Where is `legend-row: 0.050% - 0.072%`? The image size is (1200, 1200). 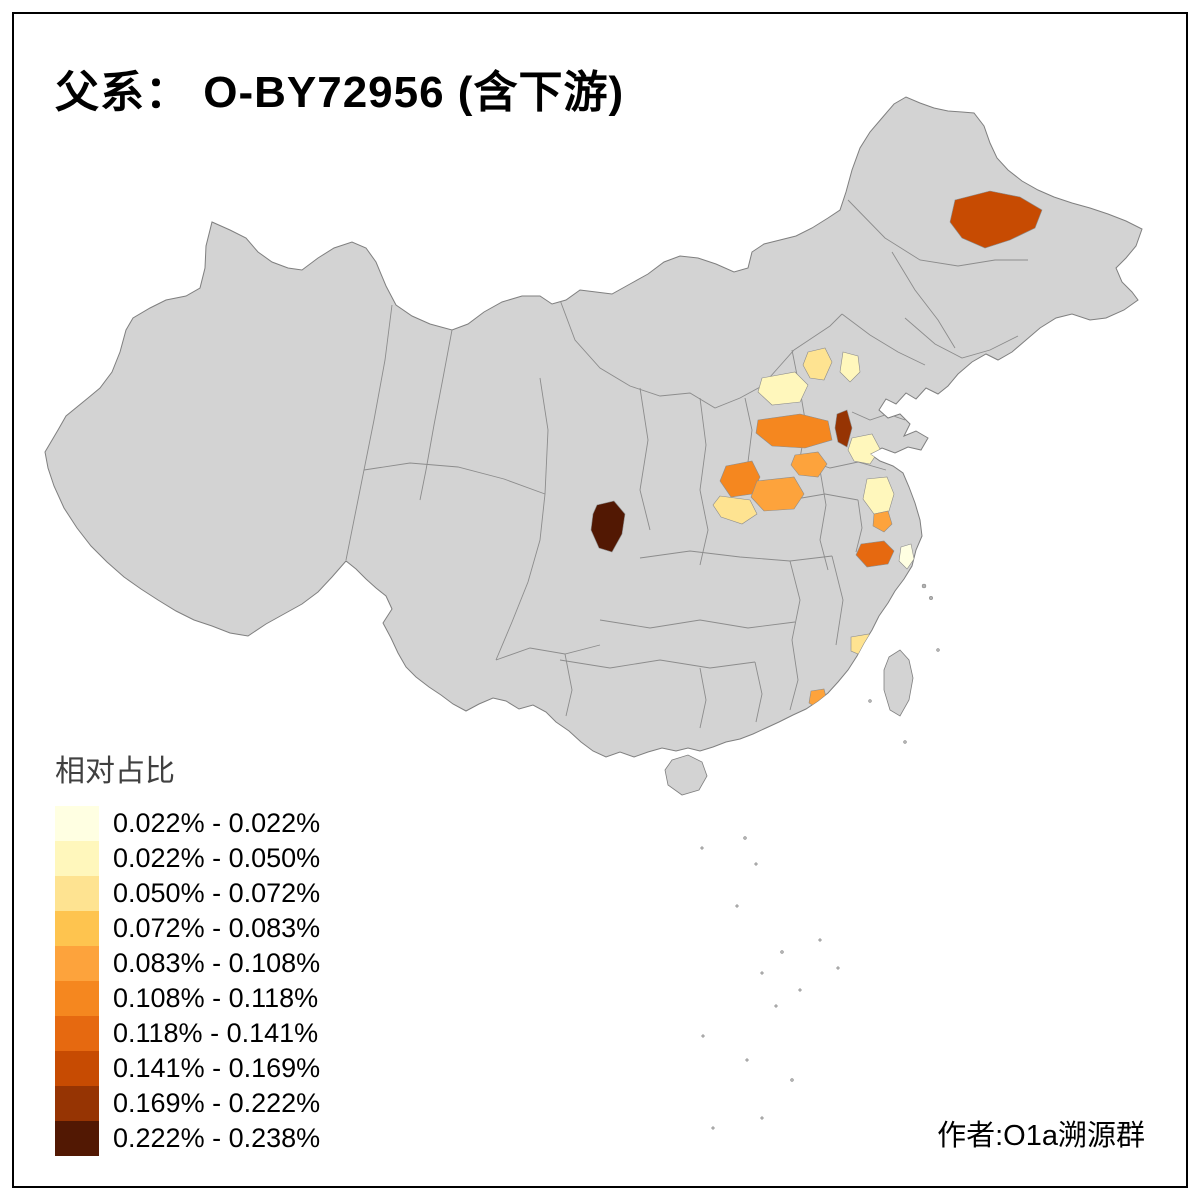 legend-row: 0.050% - 0.072% is located at coordinates (187, 893).